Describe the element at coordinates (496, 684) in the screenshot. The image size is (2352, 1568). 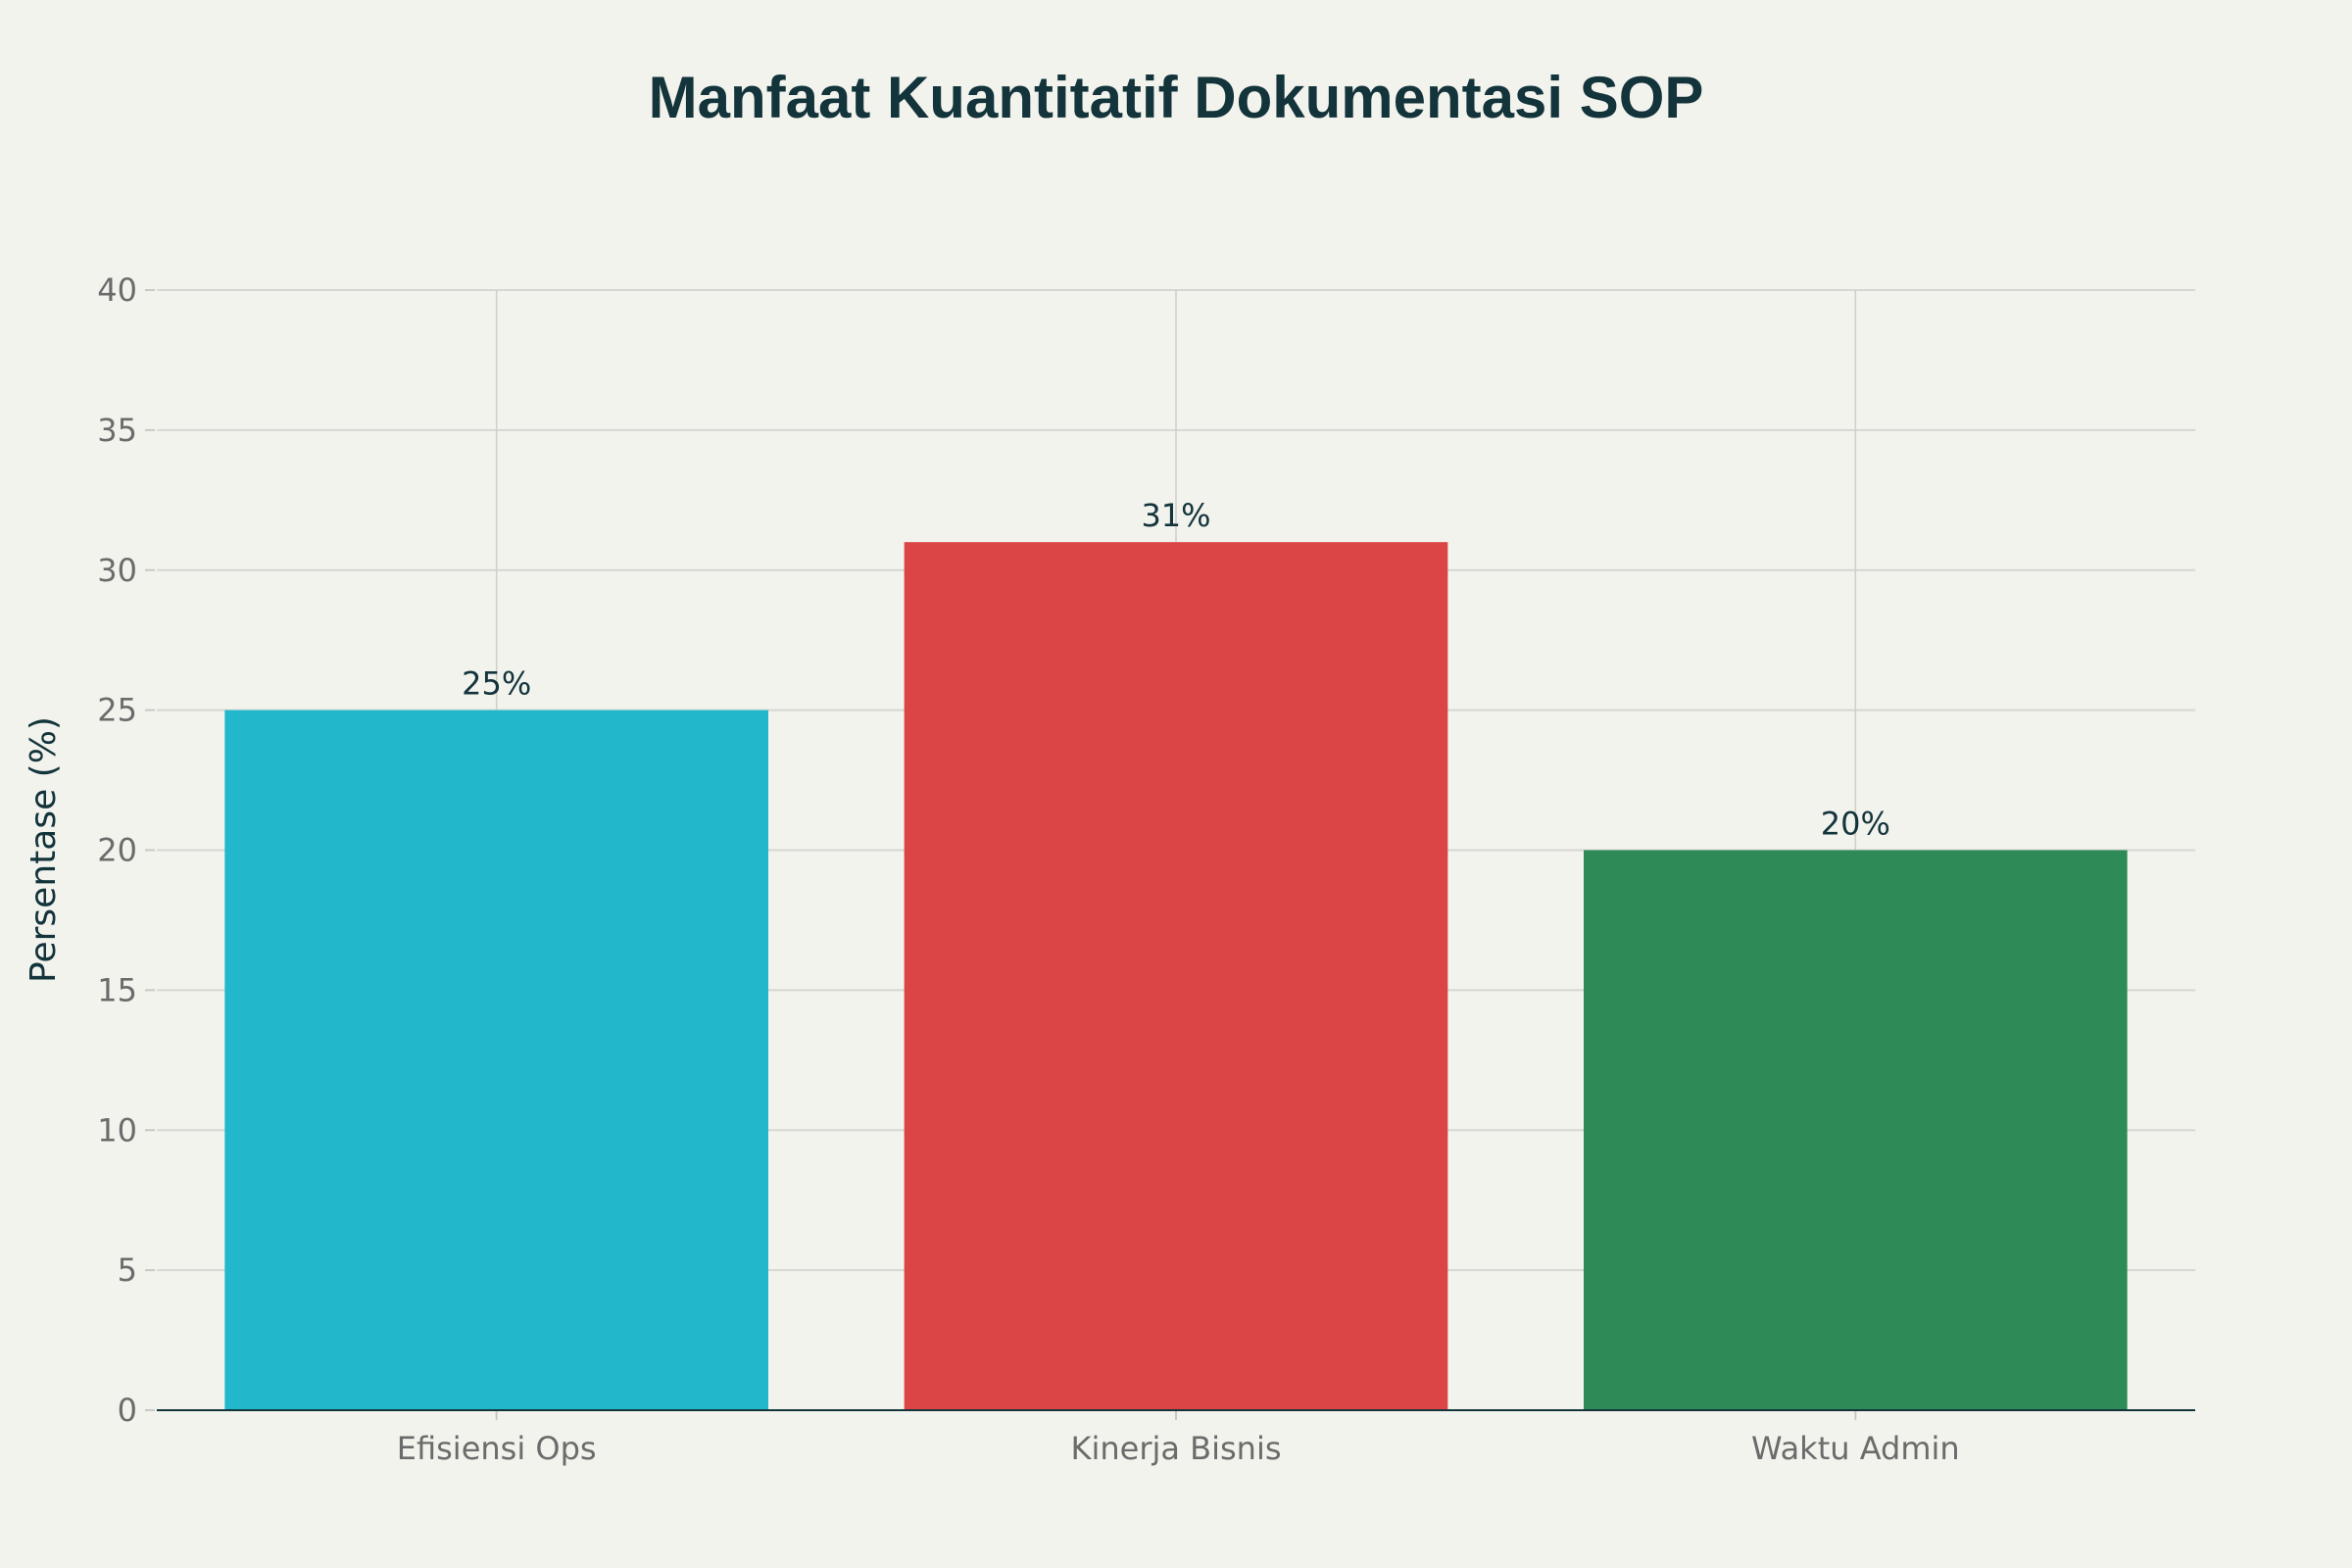
I see `bar-data-label: 25%` at that location.